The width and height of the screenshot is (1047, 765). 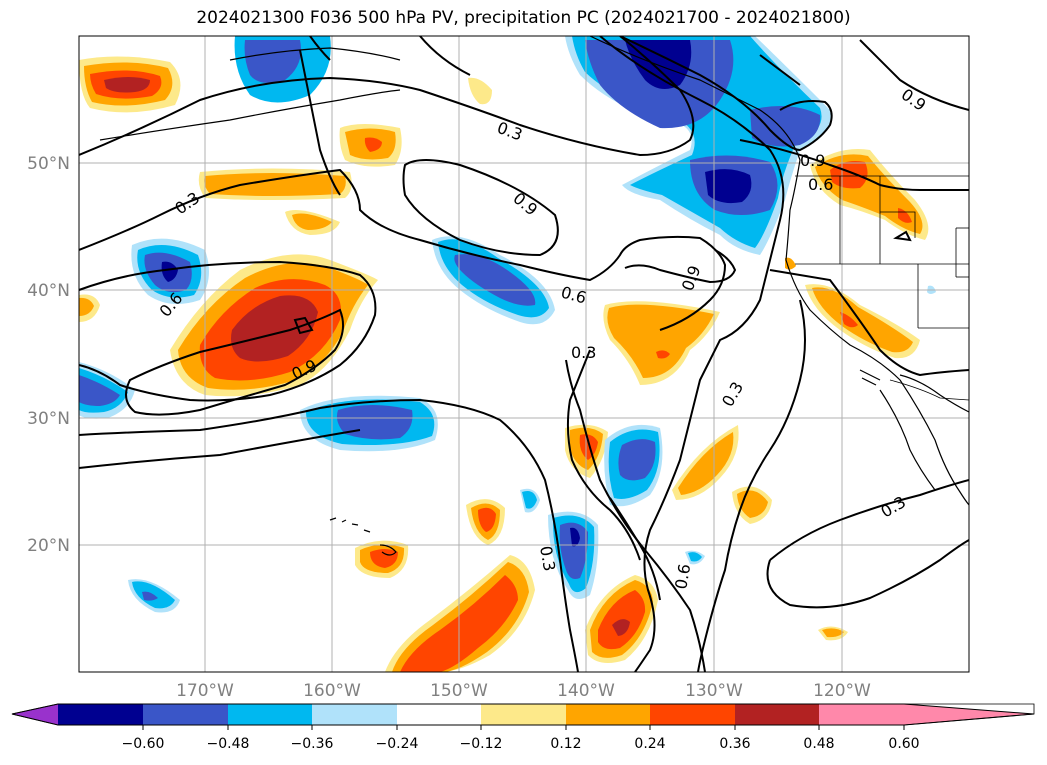 What do you see at coordinates (48, 419) in the screenshot?
I see `lat-label: 30°N` at bounding box center [48, 419].